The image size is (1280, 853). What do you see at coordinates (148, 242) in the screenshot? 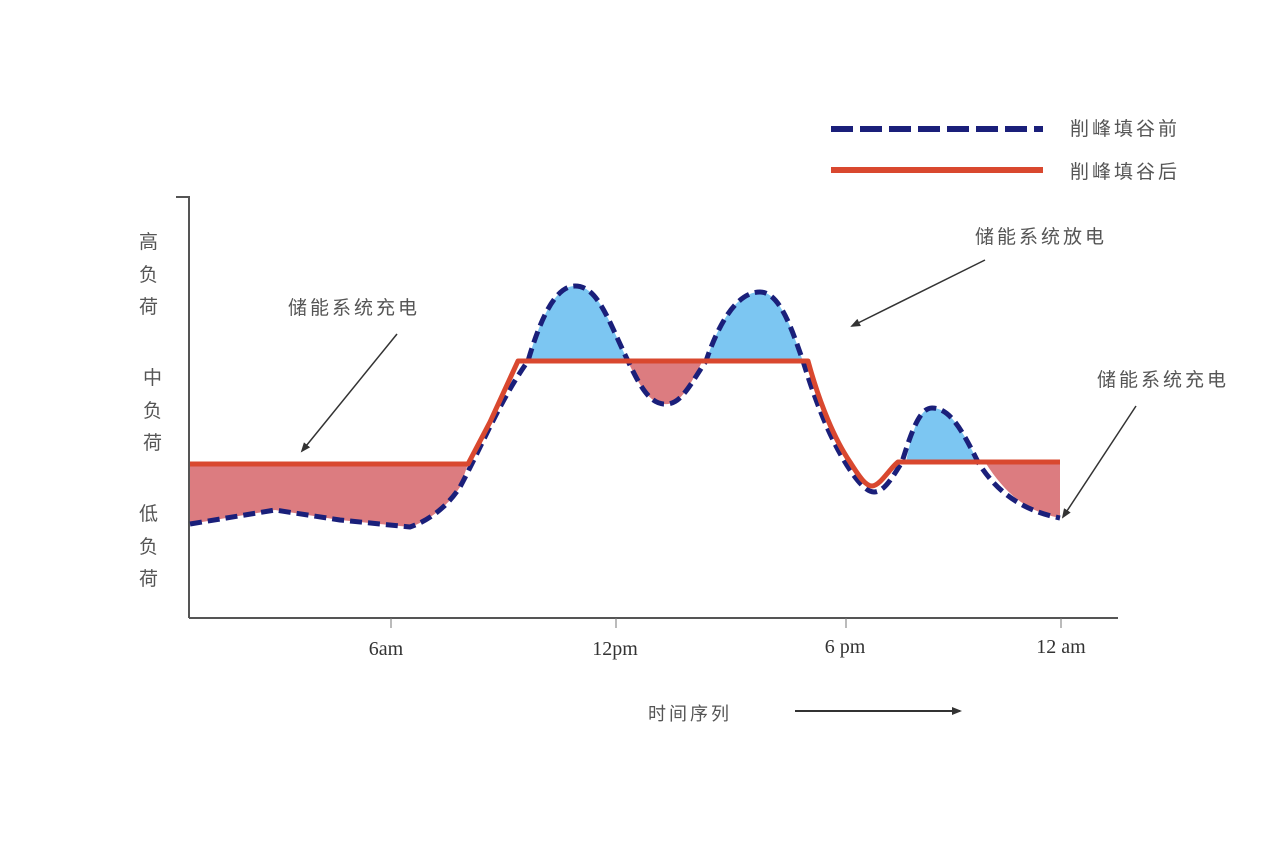
I see `y-label-high-1: 高` at bounding box center [148, 242].